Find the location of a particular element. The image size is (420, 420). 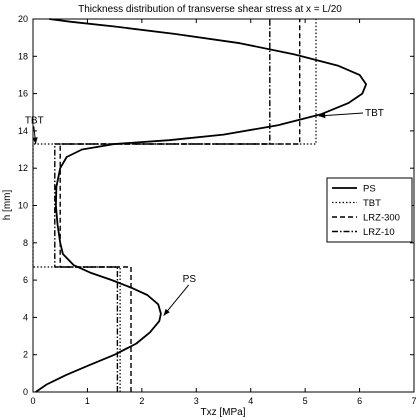

y-tick-label: 8 is located at coordinates (25, 243).